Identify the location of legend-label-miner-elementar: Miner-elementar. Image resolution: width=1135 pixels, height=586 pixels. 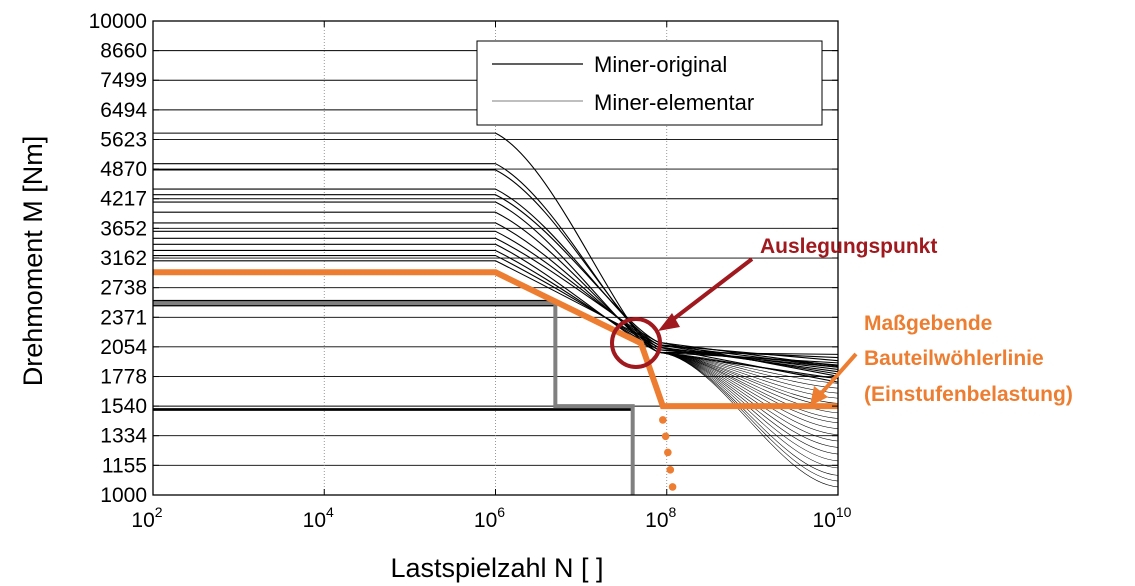
(674, 102).